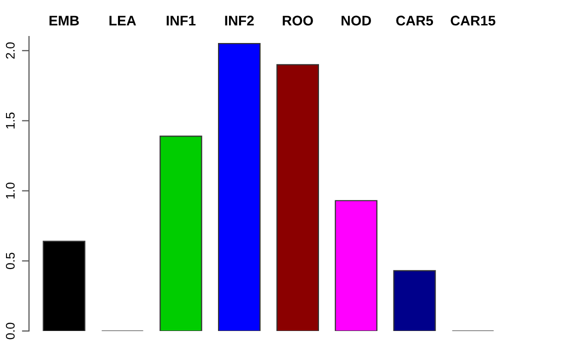  Describe the element at coordinates (123, 21) in the screenshot. I see `x-tick-label: LEA` at that location.